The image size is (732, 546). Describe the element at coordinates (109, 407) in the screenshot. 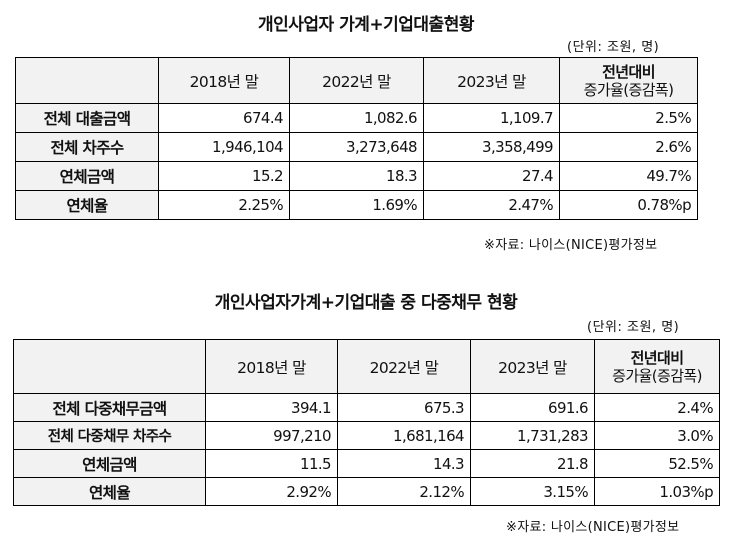

I see `row-label: 전체 다중채무금액` at that location.